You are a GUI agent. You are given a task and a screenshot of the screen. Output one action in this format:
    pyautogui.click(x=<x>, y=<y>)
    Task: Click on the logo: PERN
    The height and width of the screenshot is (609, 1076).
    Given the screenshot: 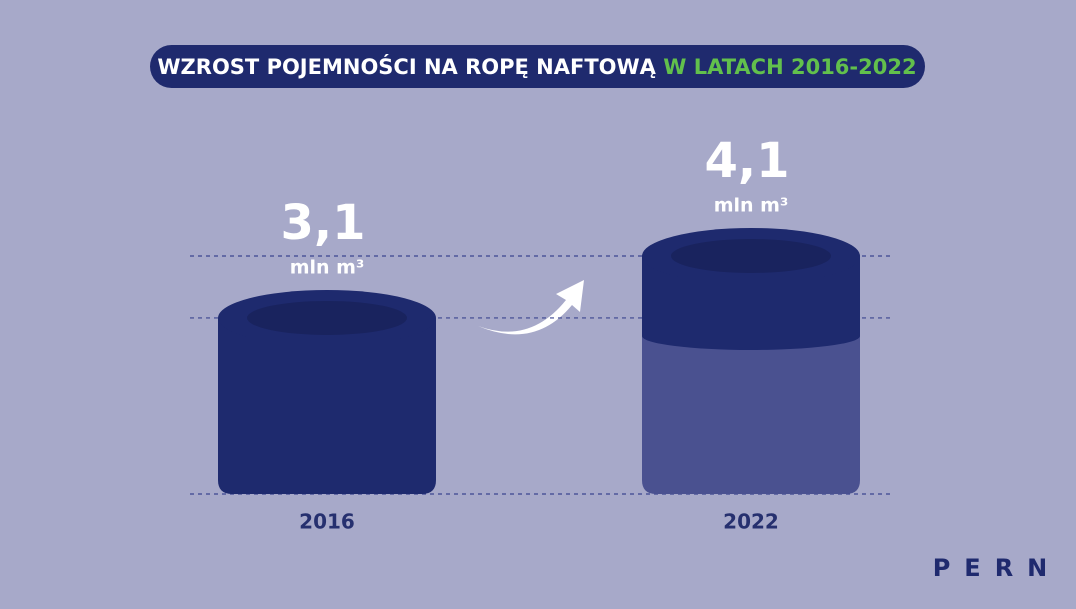 What is the action you would take?
    pyautogui.click(x=997, y=568)
    